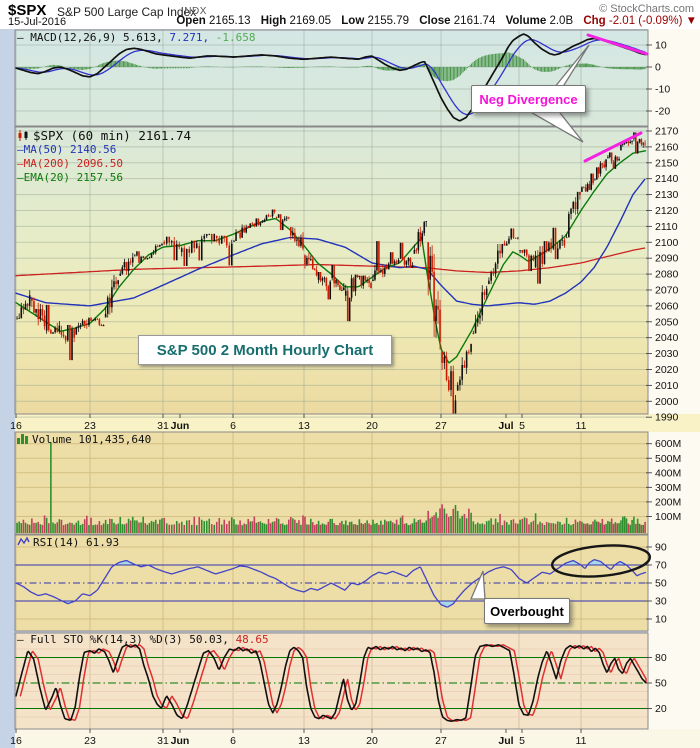 The image size is (700, 748). I want to click on overbought-text: Overbought, so click(527, 611).